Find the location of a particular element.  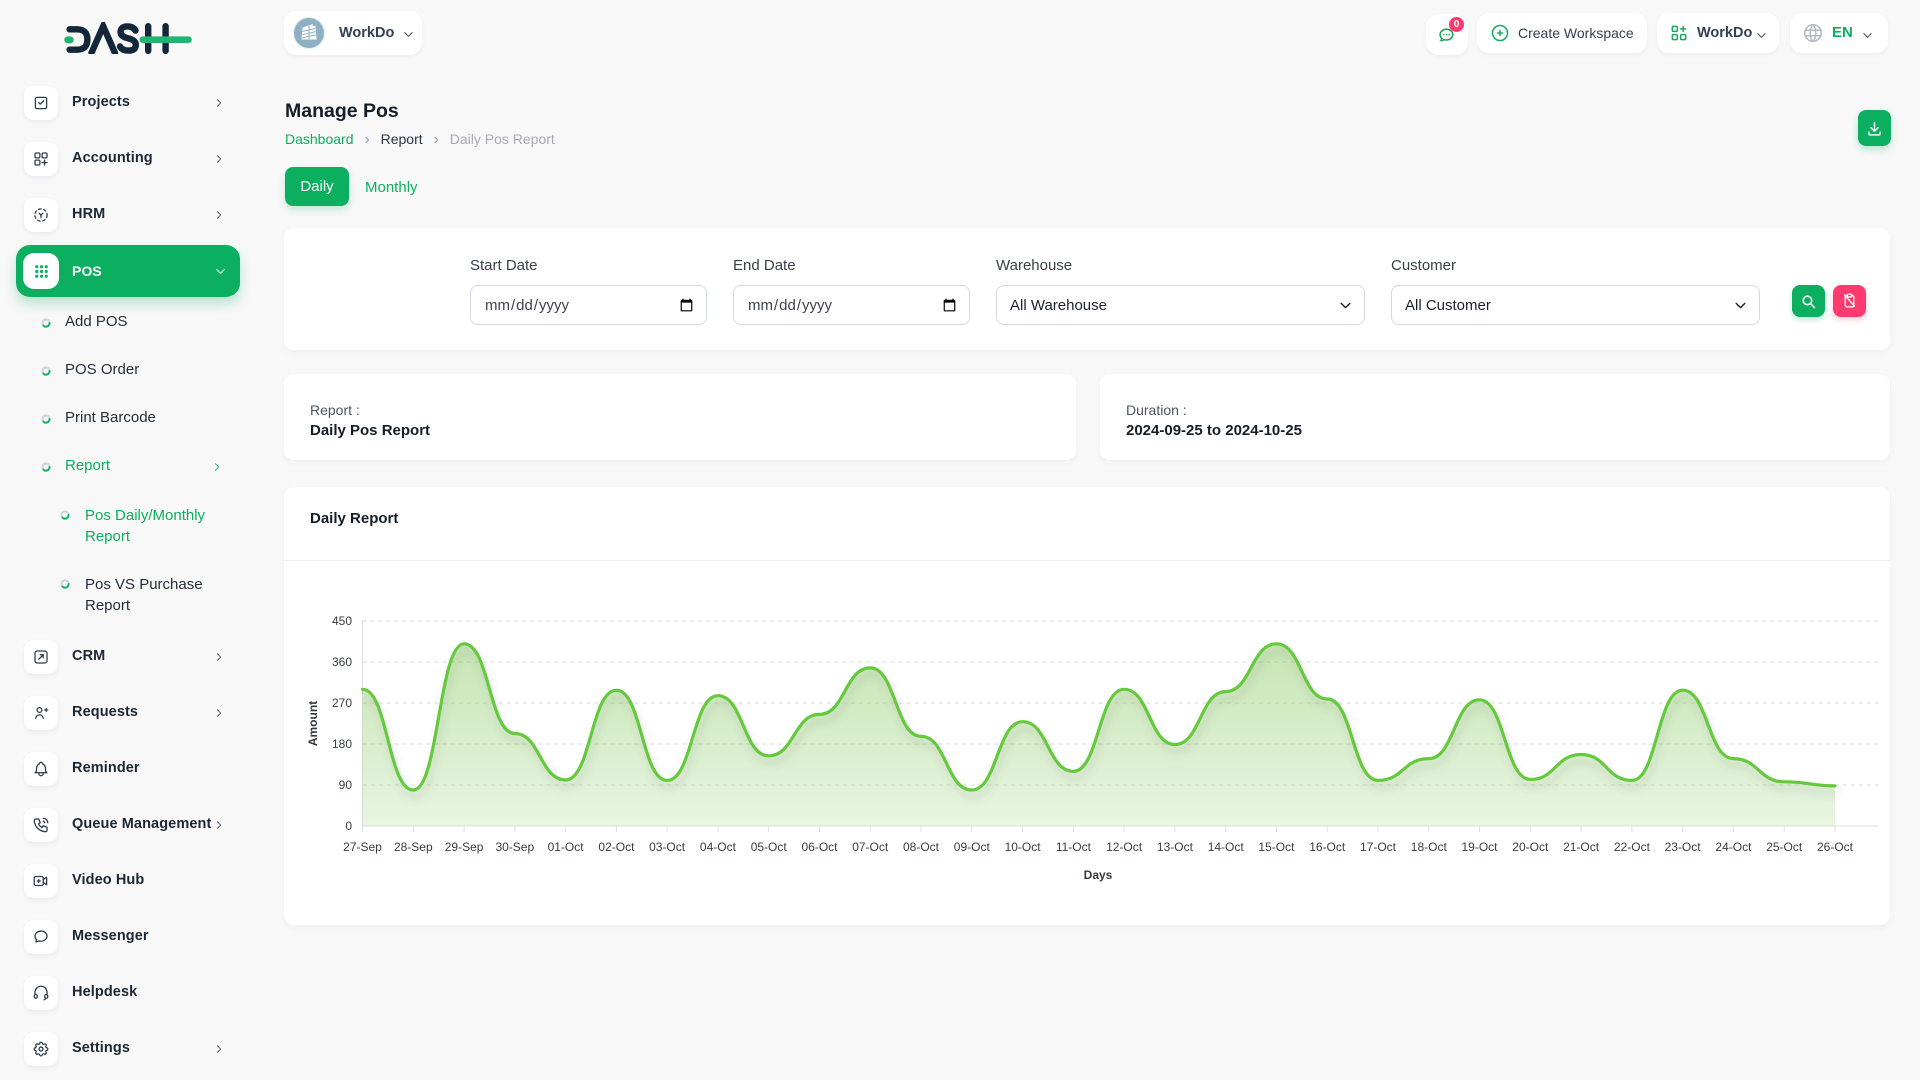

svg-text: 26-Oct is located at coordinates (1835, 847).